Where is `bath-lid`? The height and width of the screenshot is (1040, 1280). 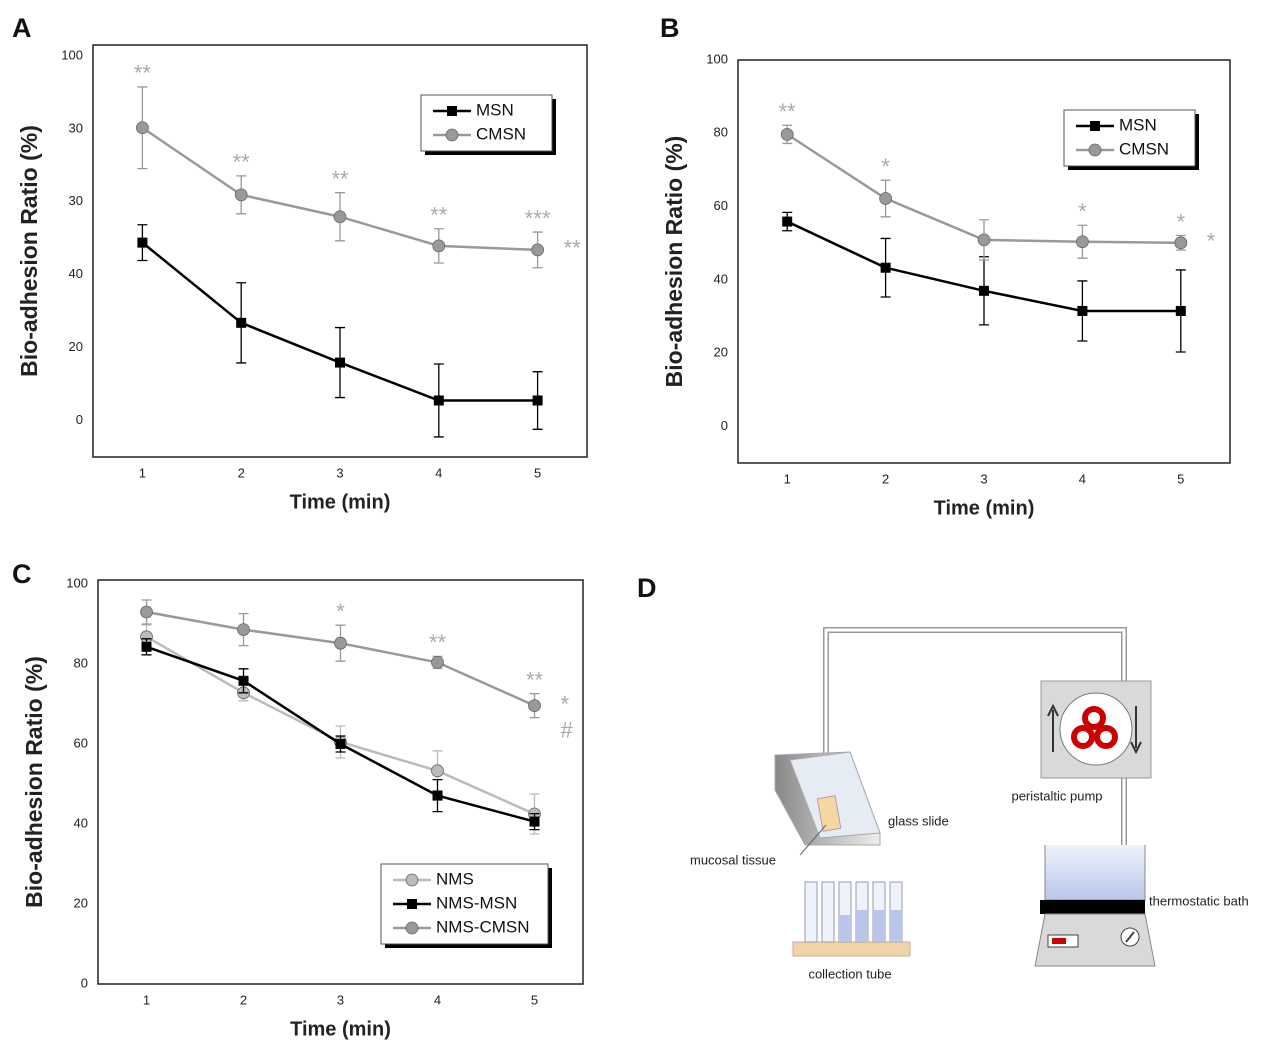 bath-lid is located at coordinates (1092, 907).